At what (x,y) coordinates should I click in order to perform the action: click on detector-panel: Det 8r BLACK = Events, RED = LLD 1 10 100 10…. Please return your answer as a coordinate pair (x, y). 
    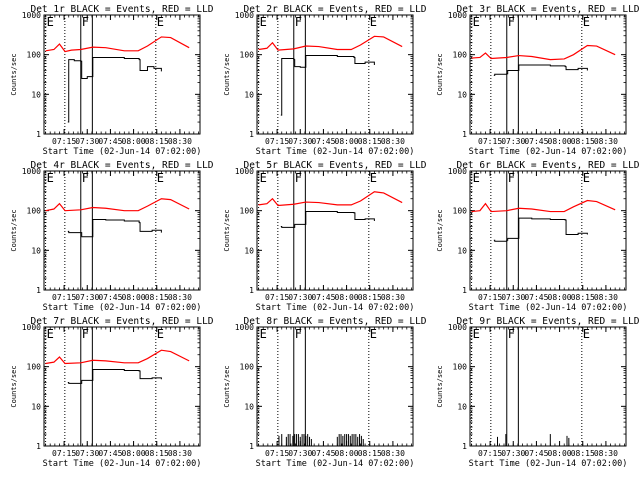
    Looking at the image, I should click on (325, 392).